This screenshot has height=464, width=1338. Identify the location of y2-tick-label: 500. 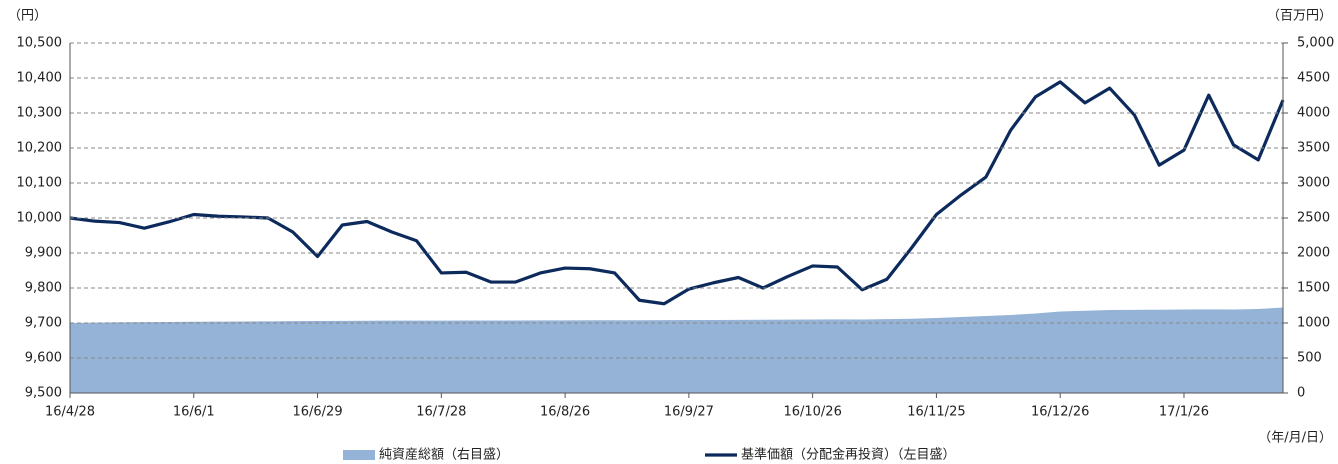
(1309, 358).